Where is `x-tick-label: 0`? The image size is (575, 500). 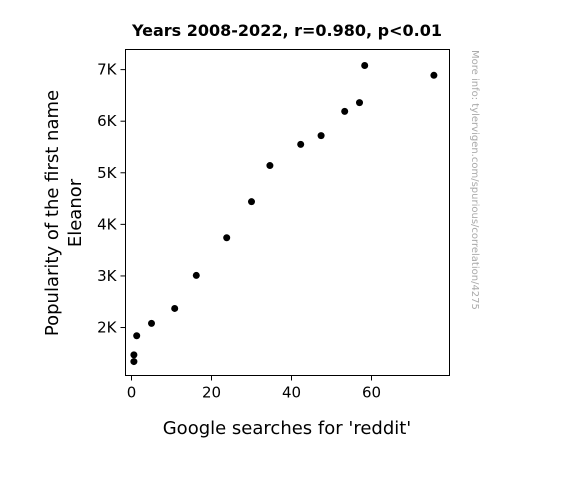
x-tick-label: 0 is located at coordinates (132, 393).